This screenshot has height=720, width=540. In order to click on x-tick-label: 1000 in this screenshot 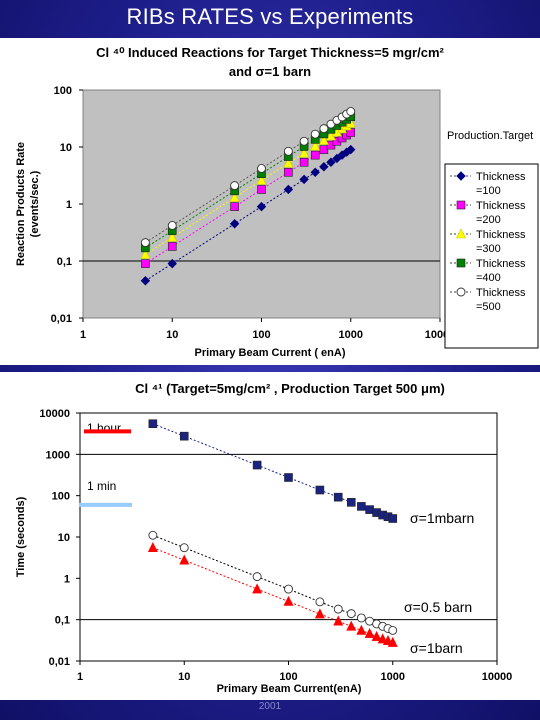, I will do `click(393, 677)`.